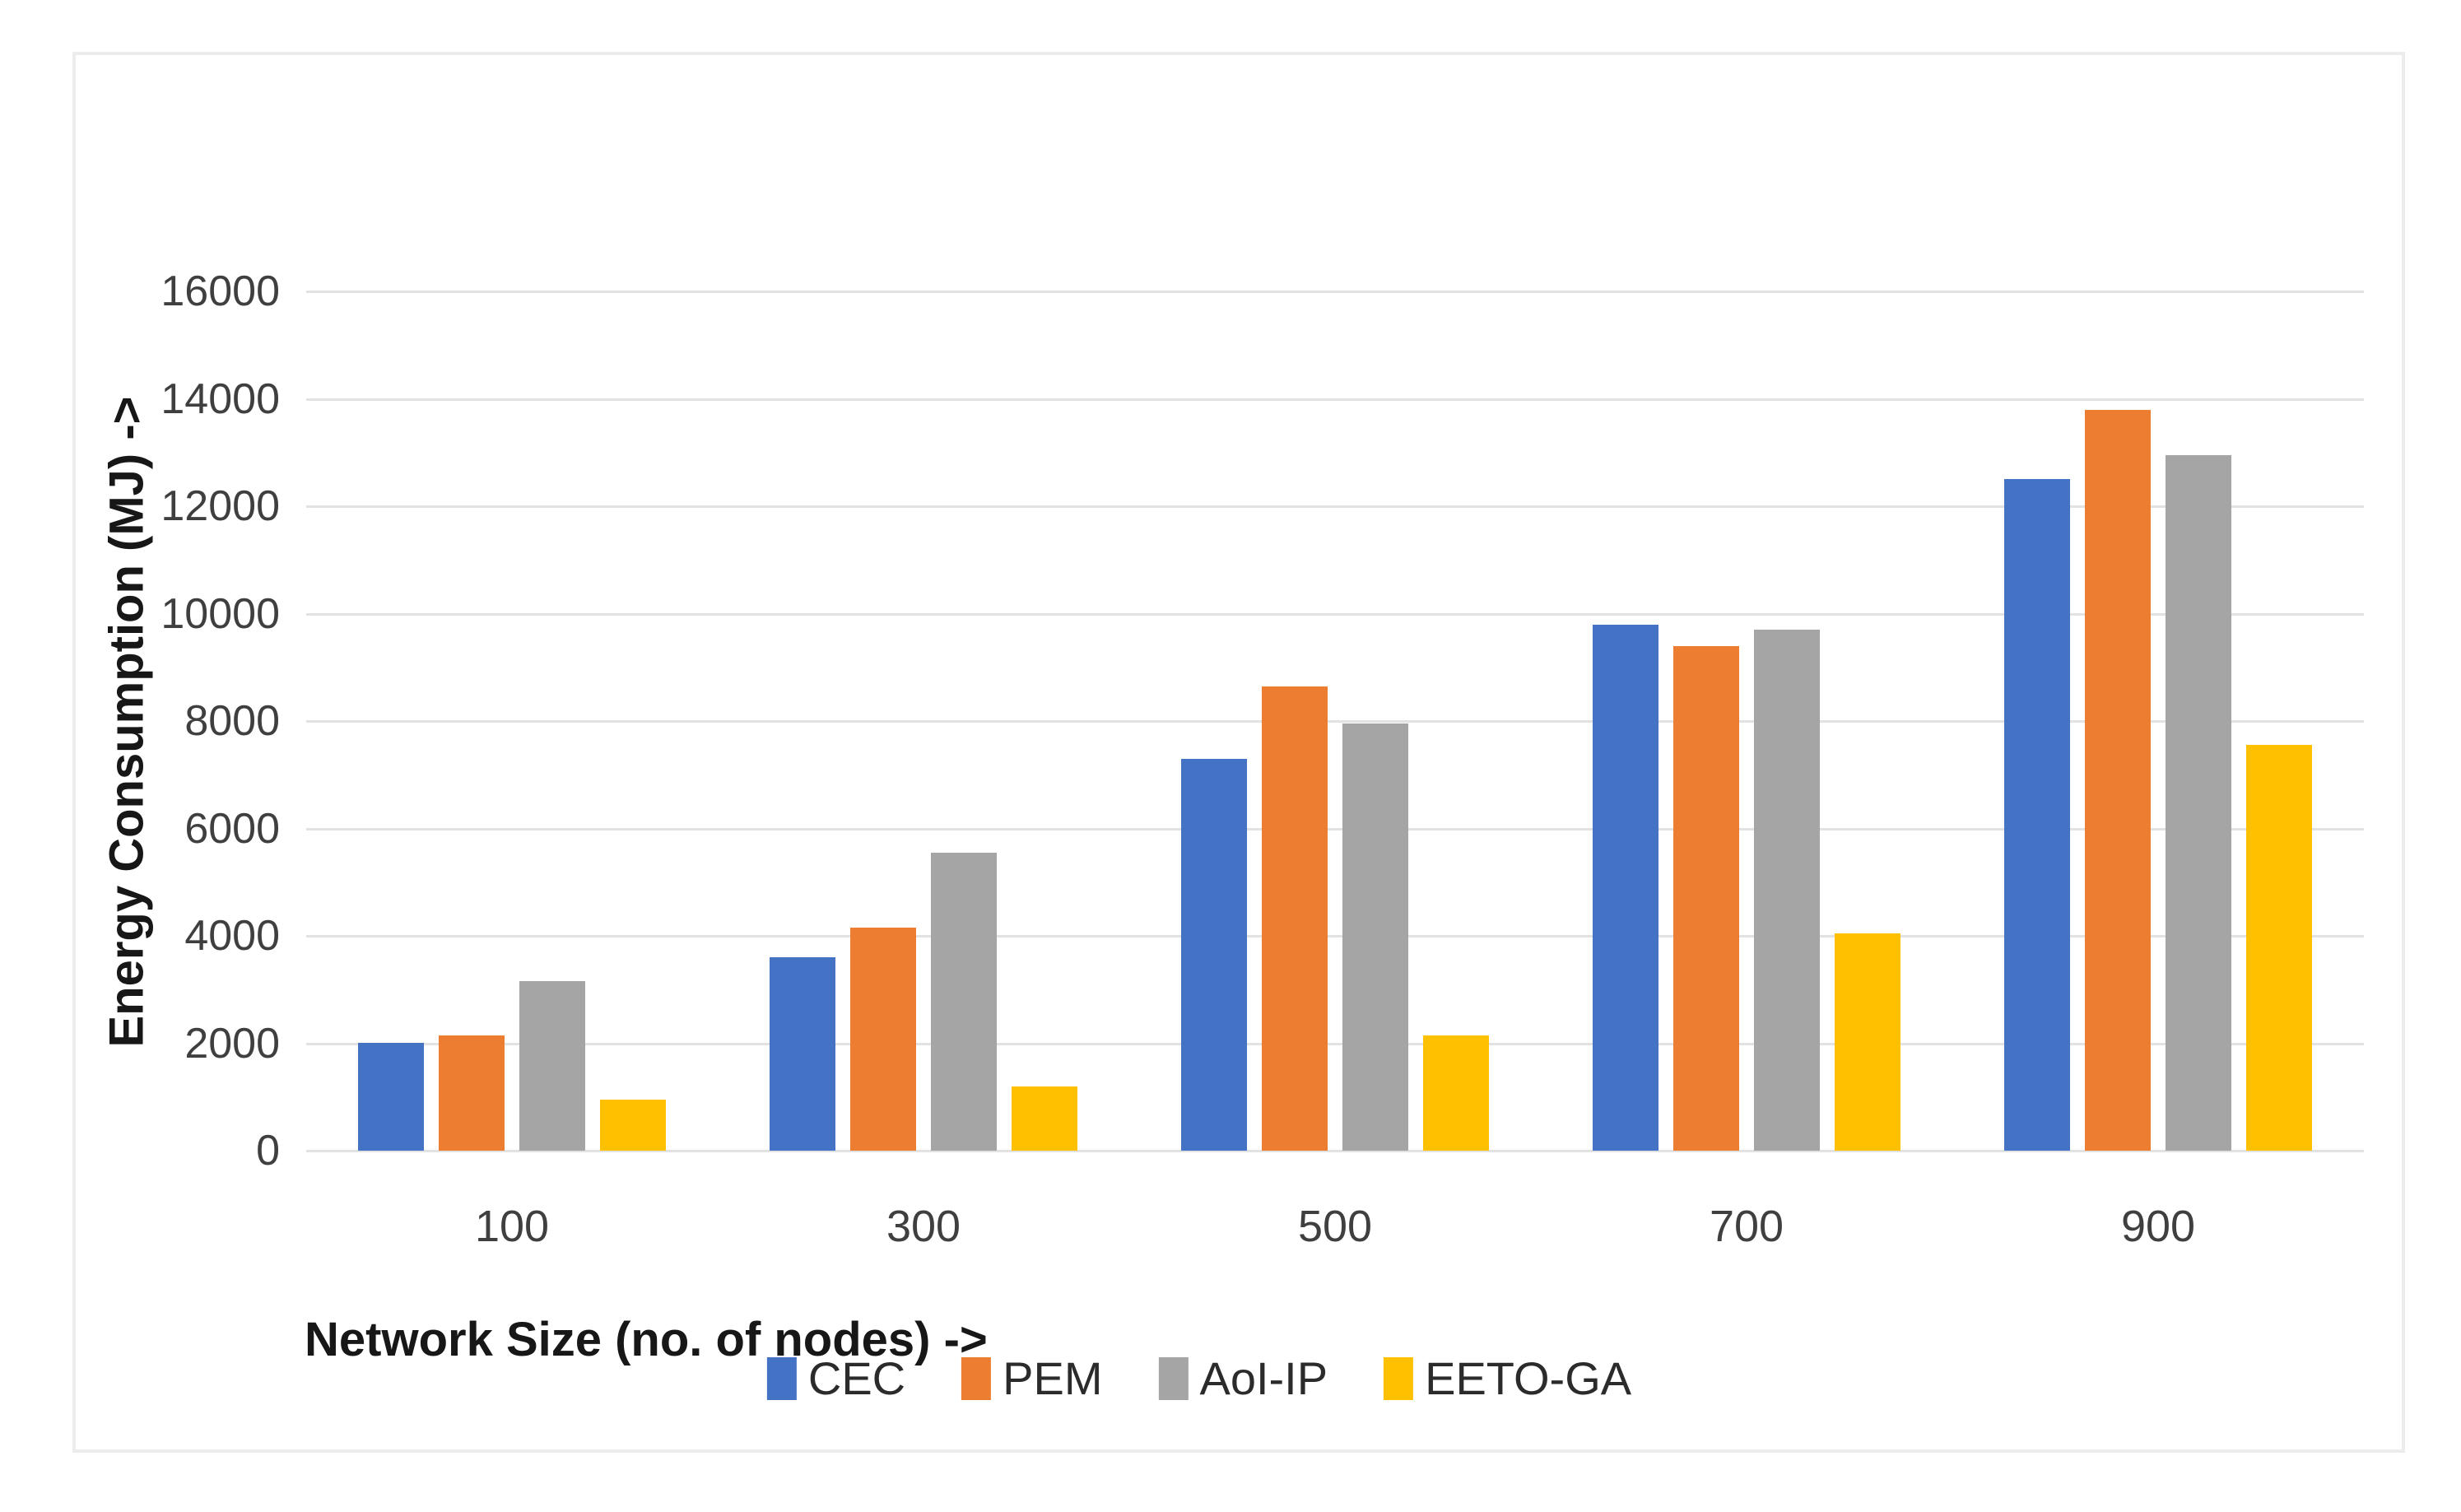 This screenshot has width=2461, height=1512. I want to click on y-tick-label-0: 0, so click(268, 1151).